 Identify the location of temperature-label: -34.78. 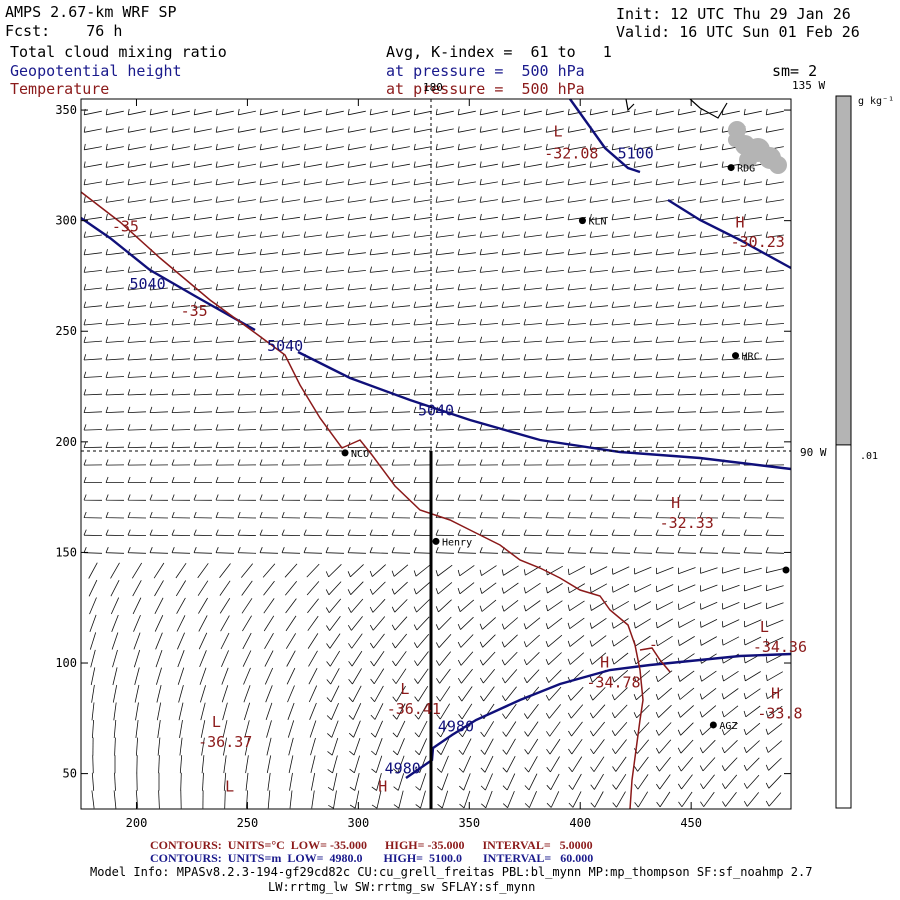
(613, 682).